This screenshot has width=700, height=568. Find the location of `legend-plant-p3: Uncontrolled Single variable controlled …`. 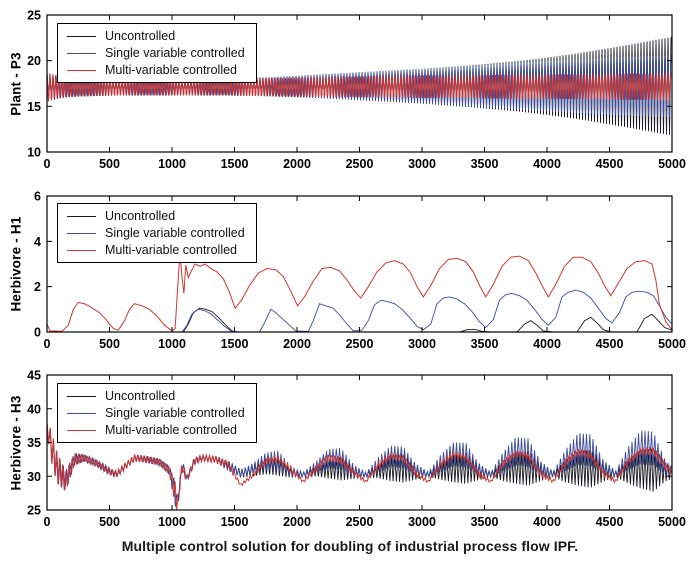

legend-plant-p3: Uncontrolled Single variable controlled … is located at coordinates (157, 53).